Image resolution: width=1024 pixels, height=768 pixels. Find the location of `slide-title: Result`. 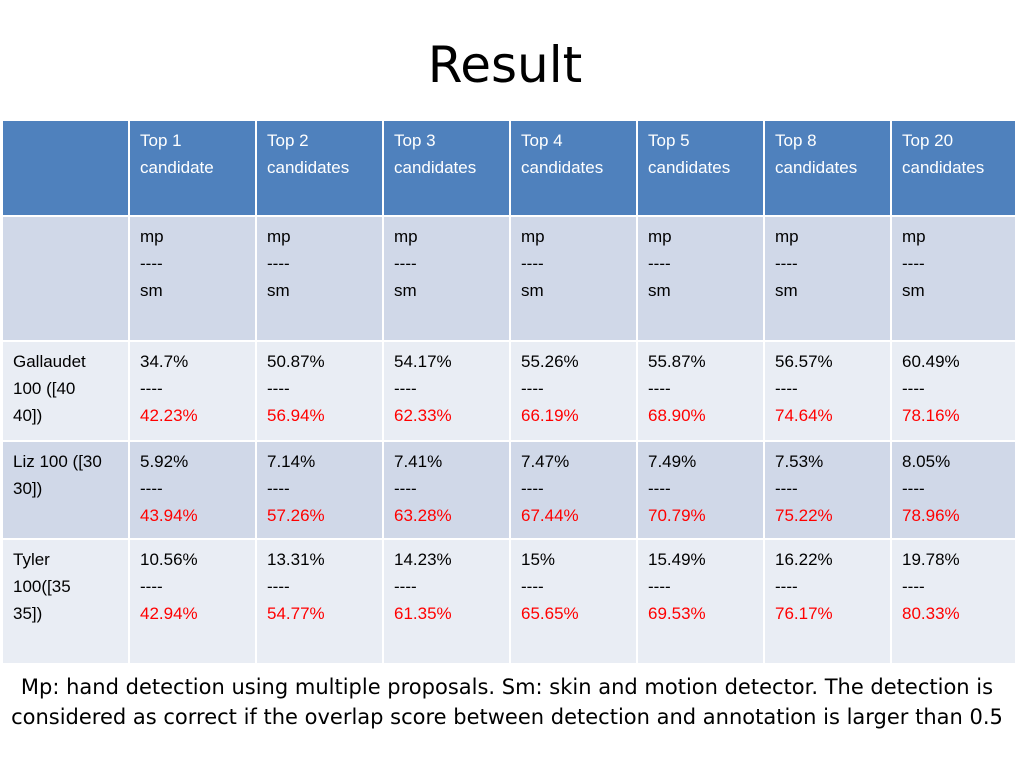

slide-title: Result is located at coordinates (505, 65).